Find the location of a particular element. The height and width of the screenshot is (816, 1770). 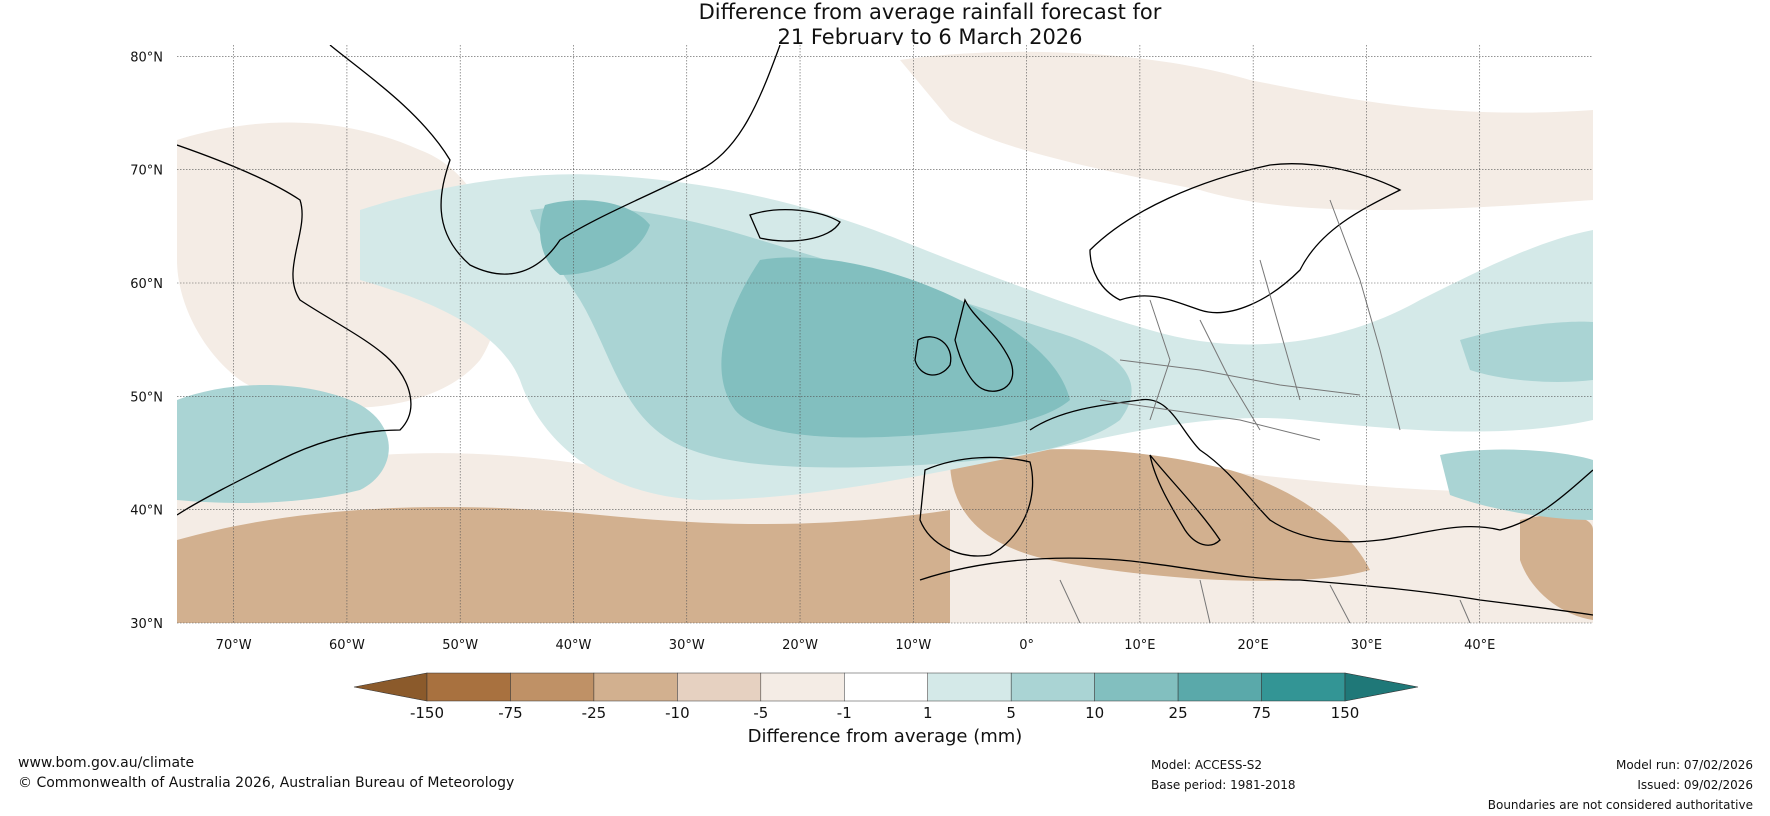

coast-iberia is located at coordinates (976, 506).